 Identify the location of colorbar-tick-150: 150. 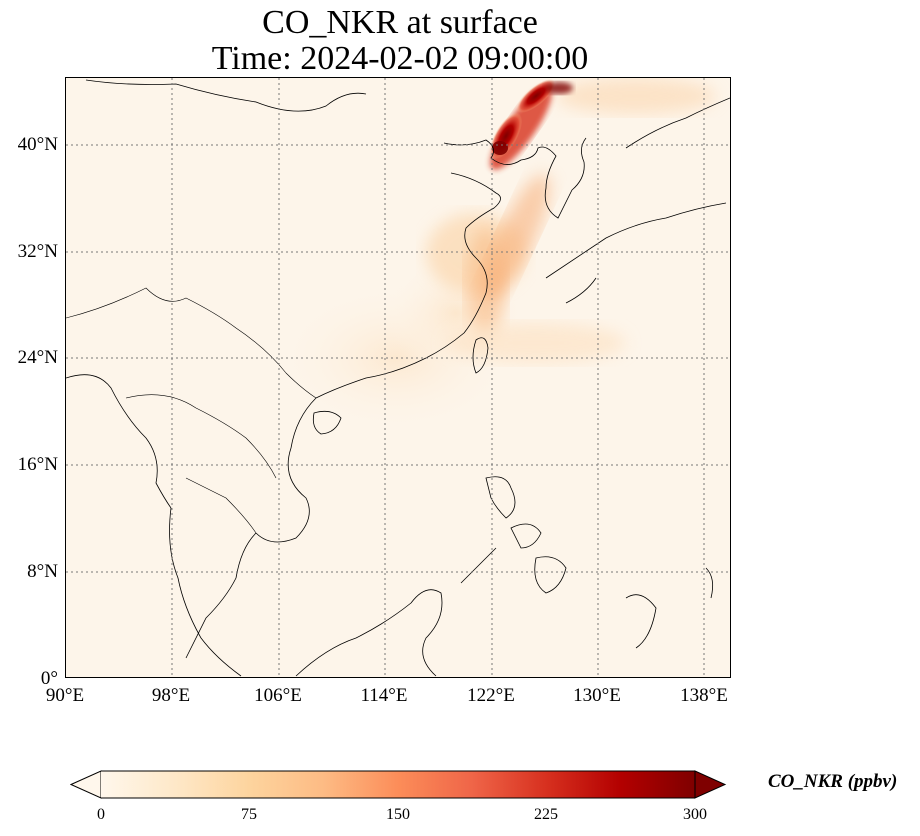
(398, 814).